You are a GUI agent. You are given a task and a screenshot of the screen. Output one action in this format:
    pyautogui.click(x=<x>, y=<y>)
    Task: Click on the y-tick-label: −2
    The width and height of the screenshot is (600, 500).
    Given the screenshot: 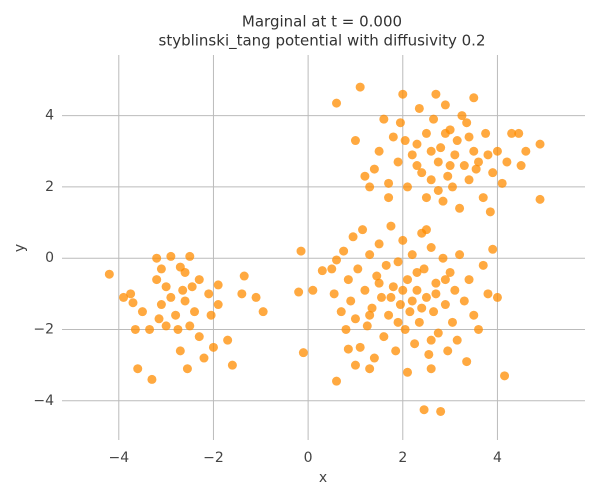 What is the action you would take?
    pyautogui.click(x=43, y=329)
    